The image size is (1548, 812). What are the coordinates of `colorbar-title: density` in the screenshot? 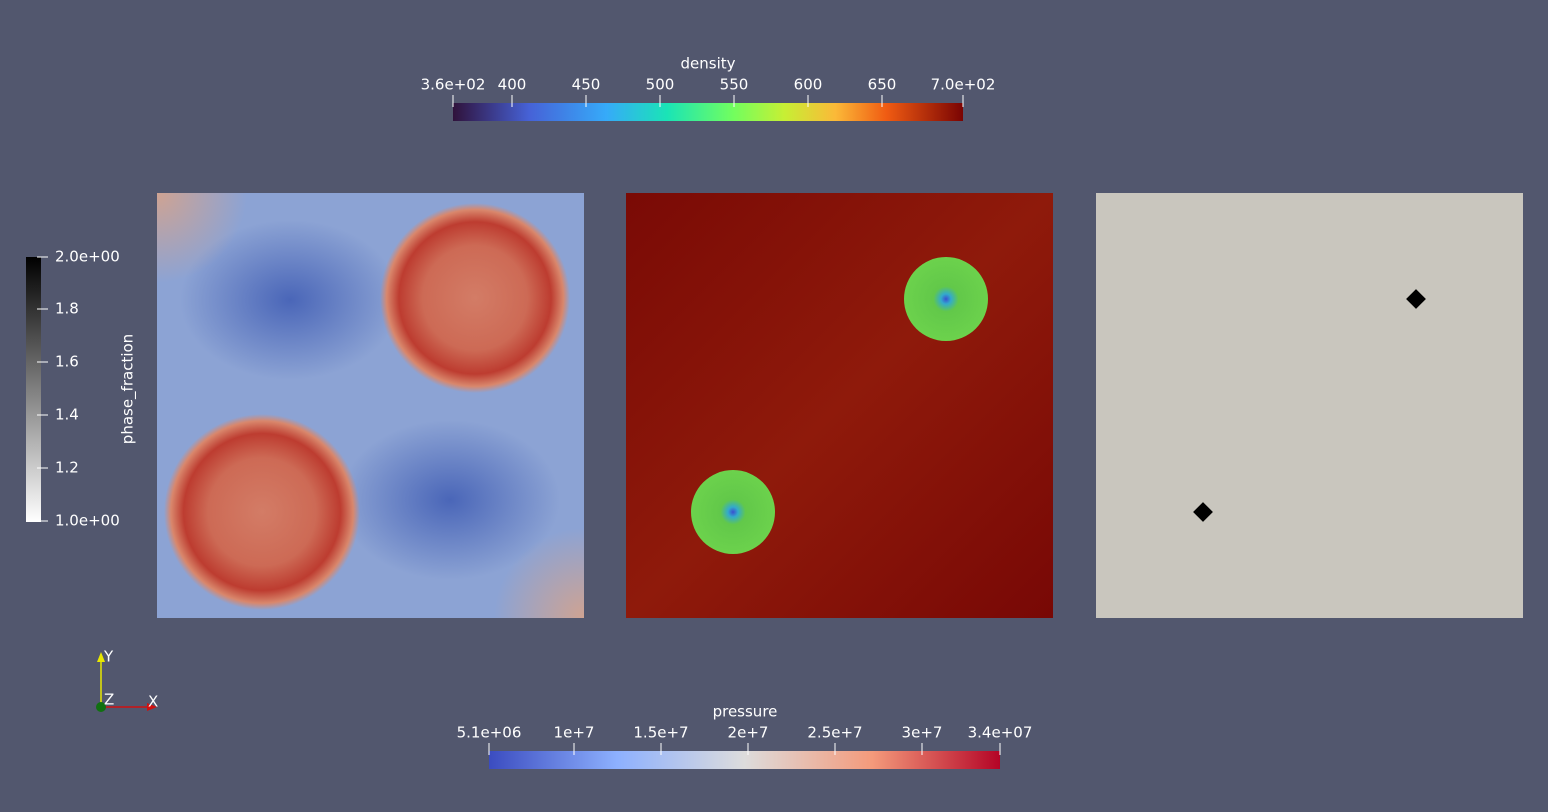 It's located at (708, 64).